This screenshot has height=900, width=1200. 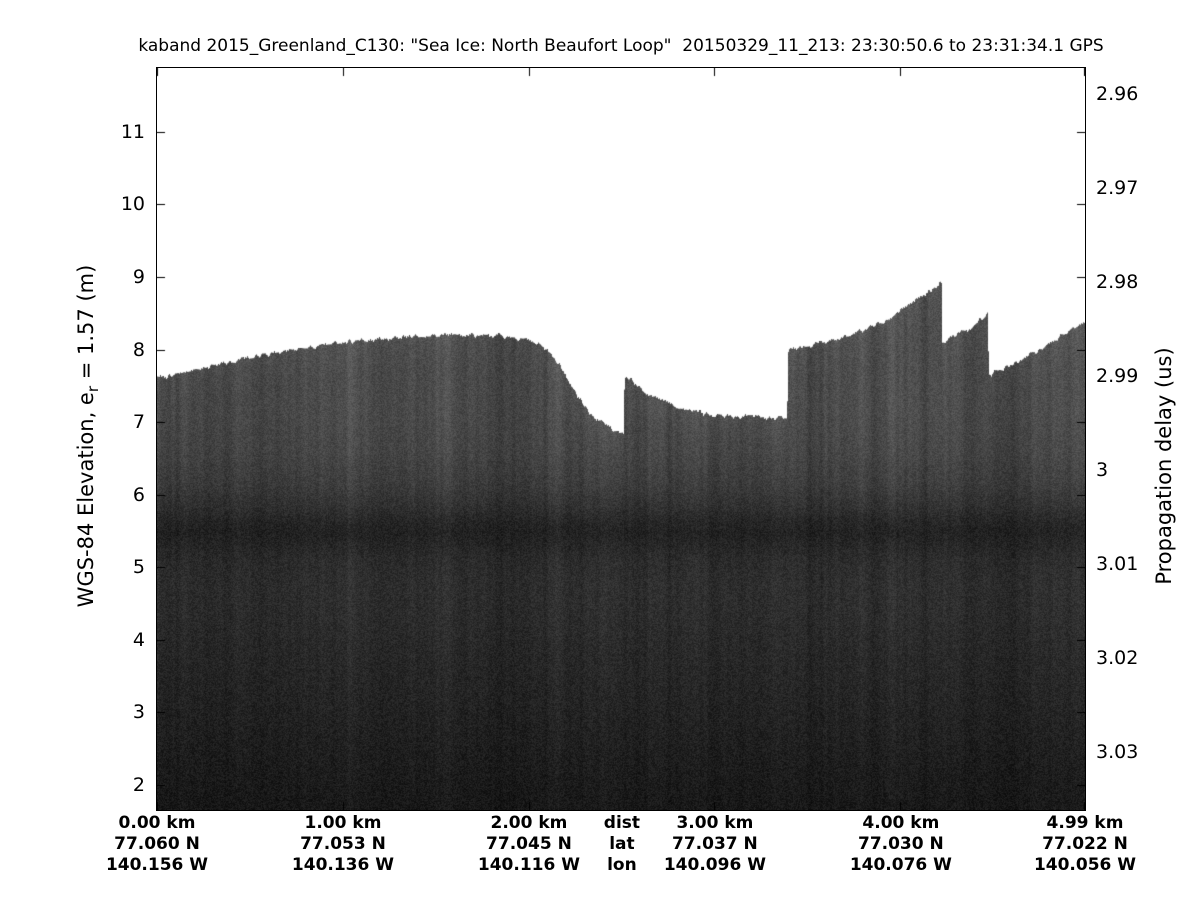 I want to click on right-tick-label: 3.03, so click(x=1117, y=751).